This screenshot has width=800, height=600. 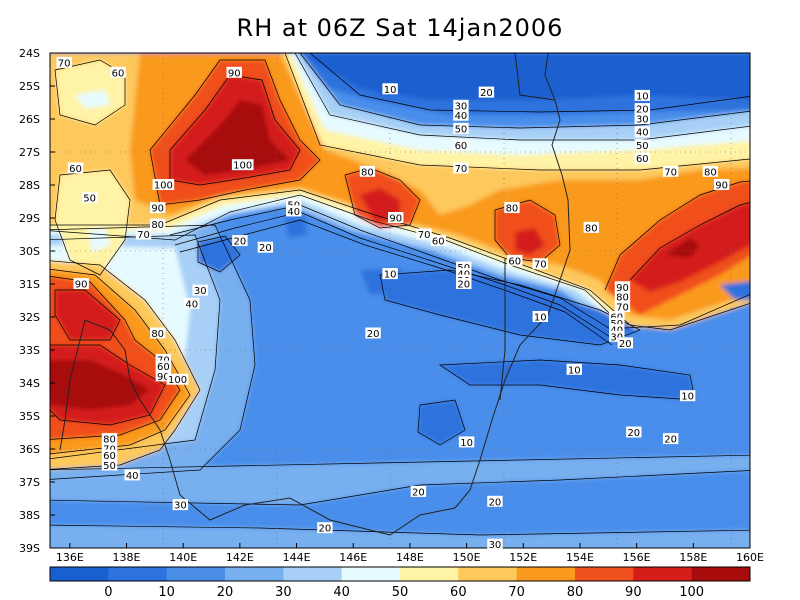 What do you see at coordinates (400, 592) in the screenshot?
I see `colorbar-label: 50` at bounding box center [400, 592].